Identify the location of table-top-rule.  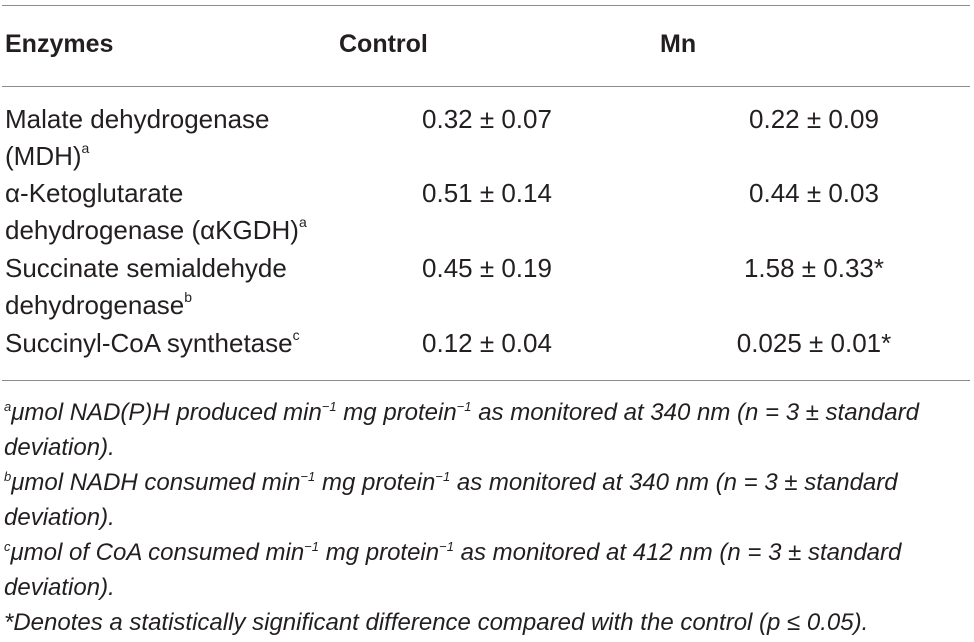
(486, 5).